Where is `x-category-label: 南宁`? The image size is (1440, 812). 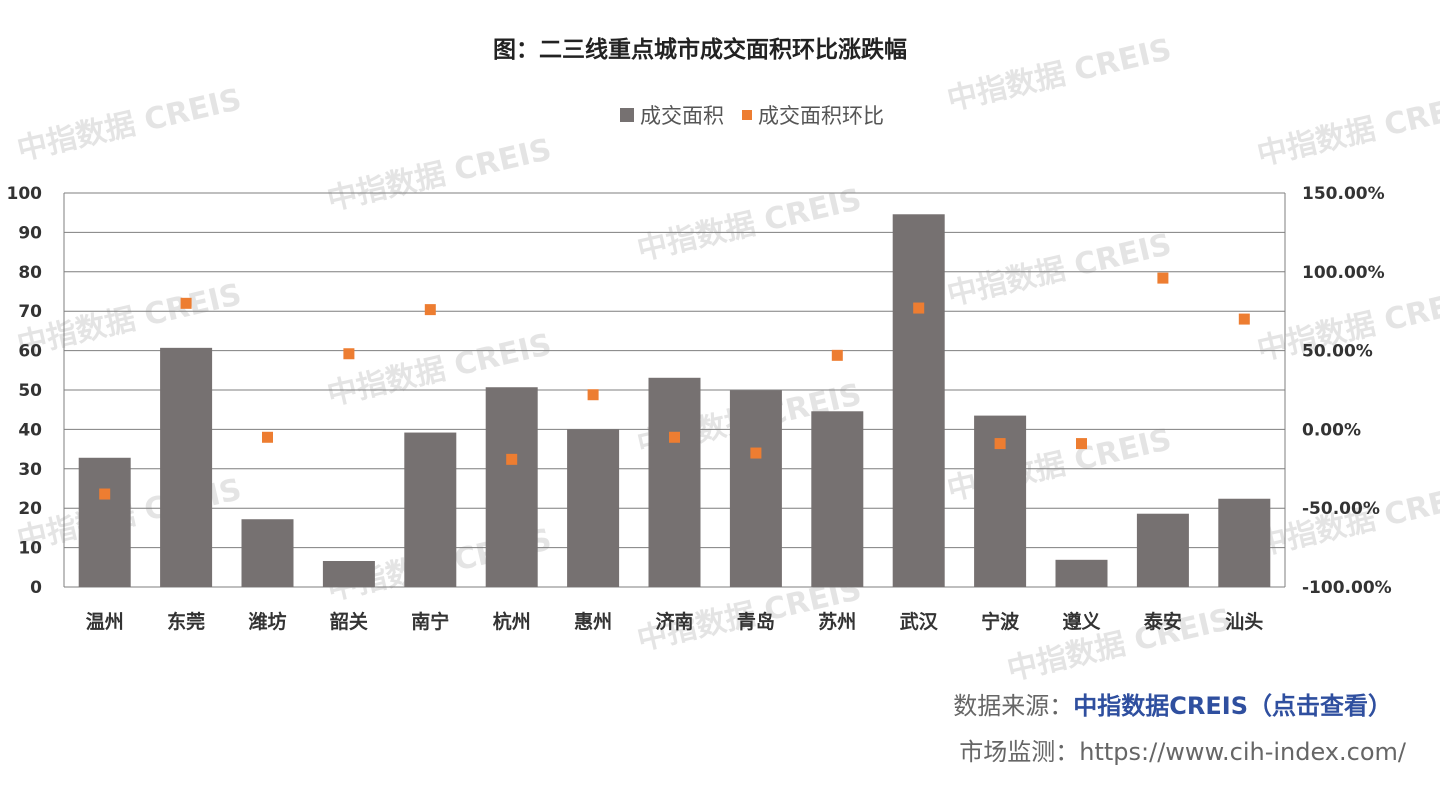 x-category-label: 南宁 is located at coordinates (430, 621).